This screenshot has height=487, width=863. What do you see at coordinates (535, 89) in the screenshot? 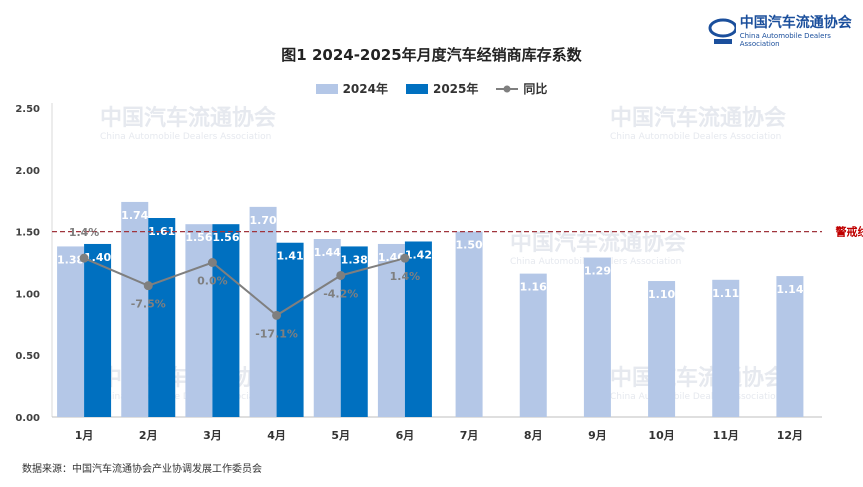
I see `legend-label: 同比` at bounding box center [535, 89].